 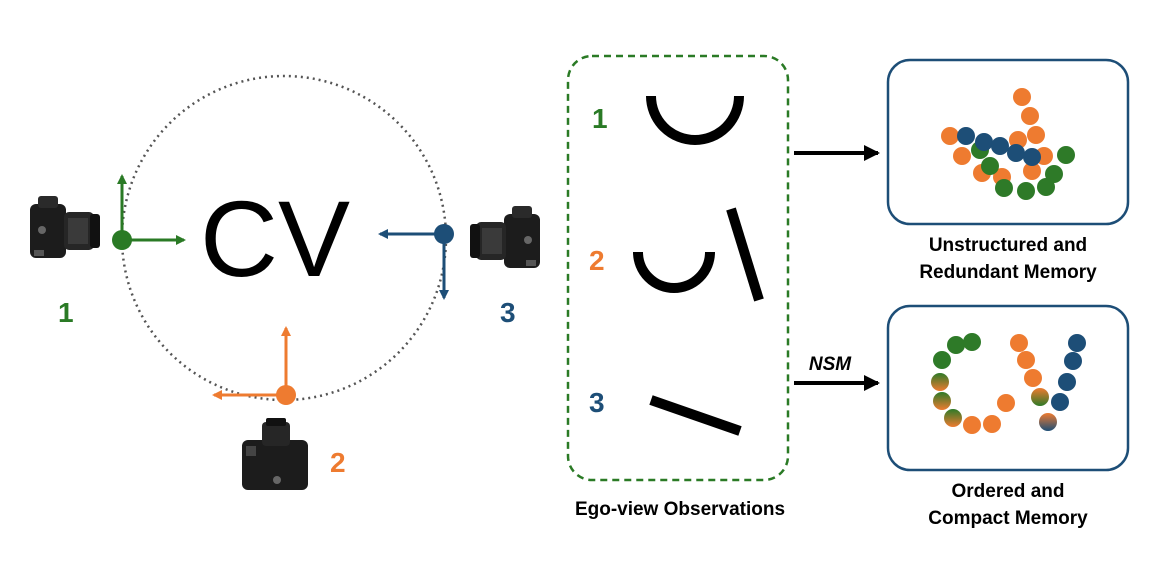 I want to click on compact-memory-box, so click(x=1008, y=388).